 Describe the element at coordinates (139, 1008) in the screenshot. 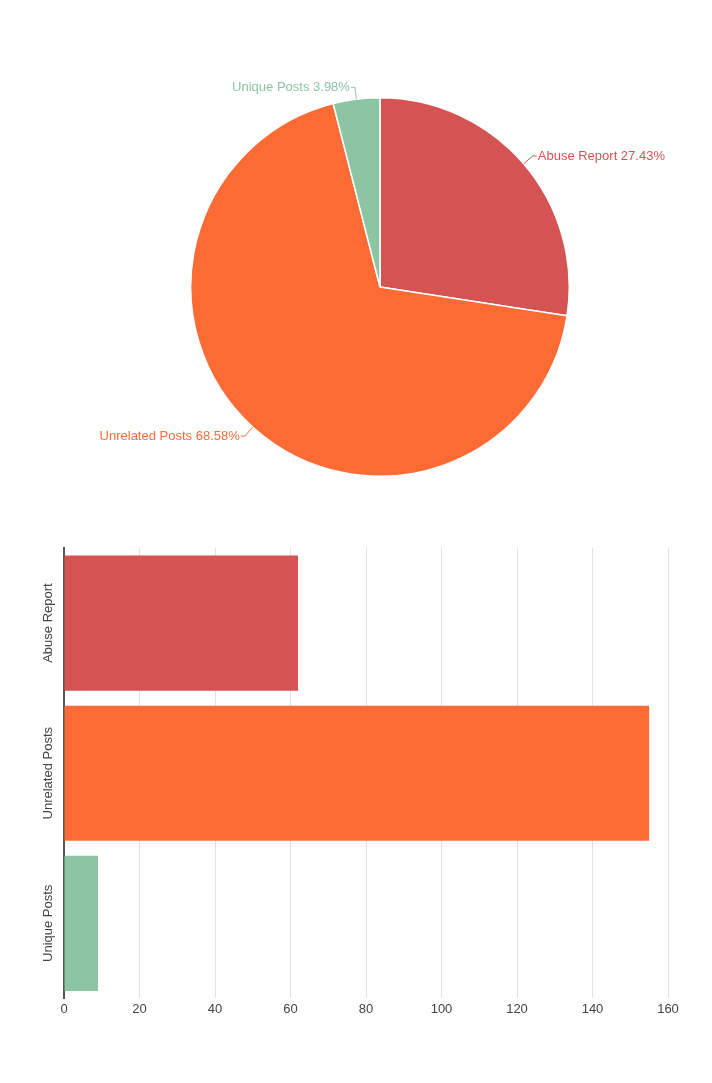

I see `x-tick-label: 20` at that location.